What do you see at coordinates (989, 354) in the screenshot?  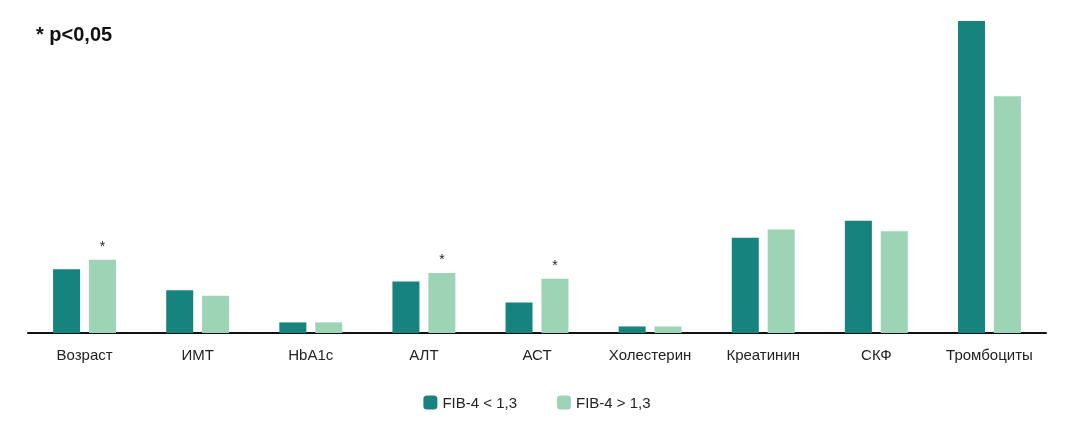 I see `x-tick-label: Тромбоциты` at bounding box center [989, 354].